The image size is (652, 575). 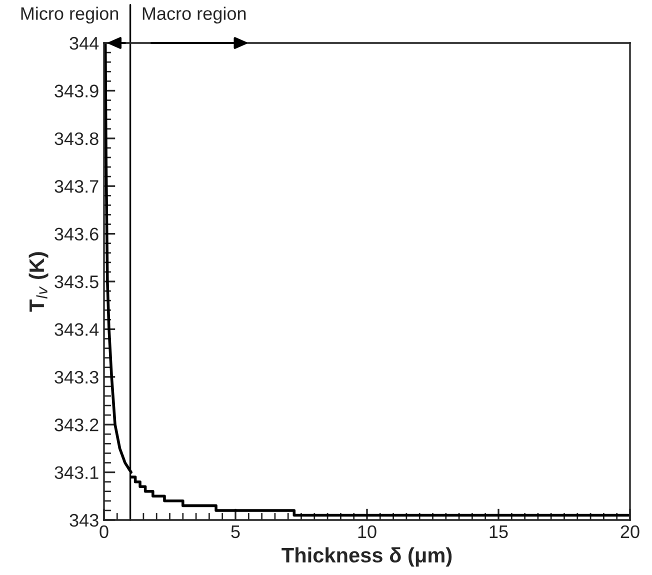 I want to click on y-axis-title: T$_{lv}$ (K), so click(x=38, y=282).